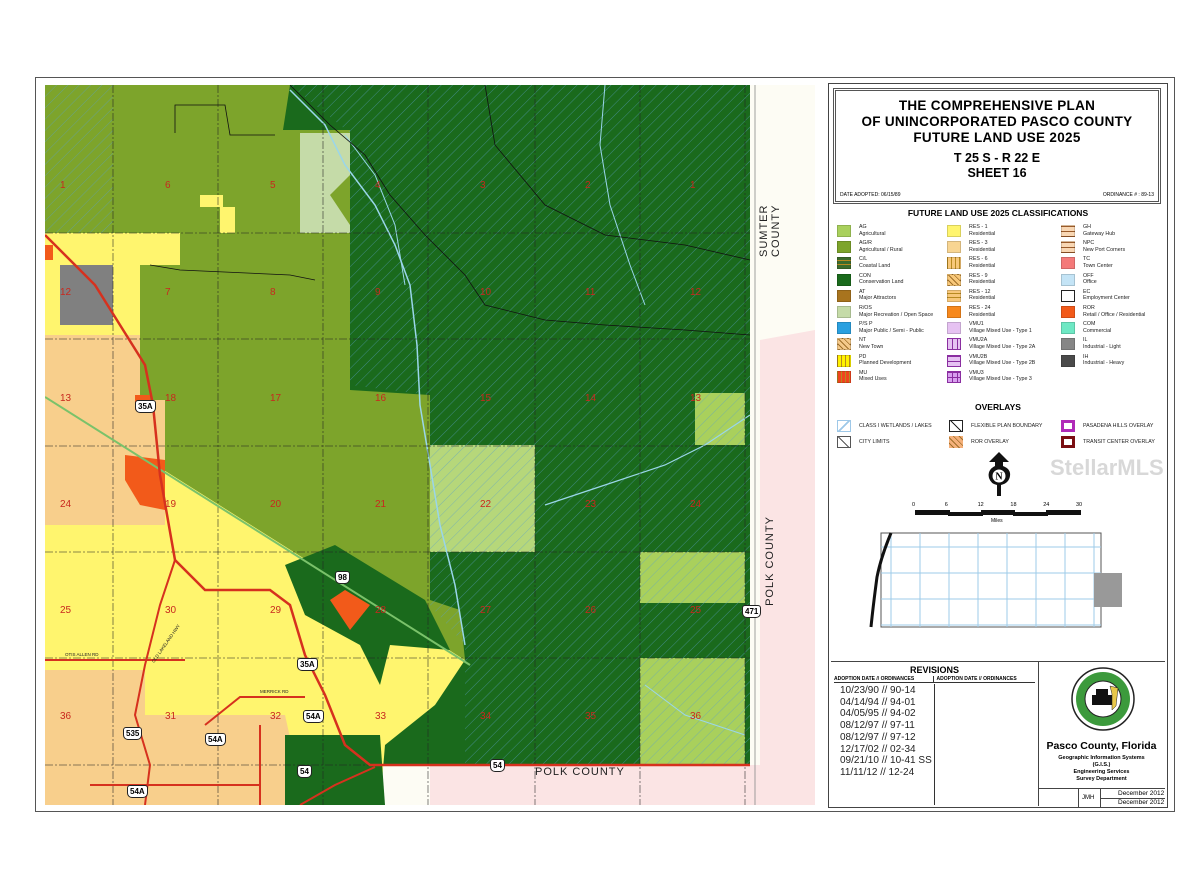 The image size is (1186, 889). What do you see at coordinates (978, 340) in the screenshot?
I see `legend-code: VMU2A` at bounding box center [978, 340].